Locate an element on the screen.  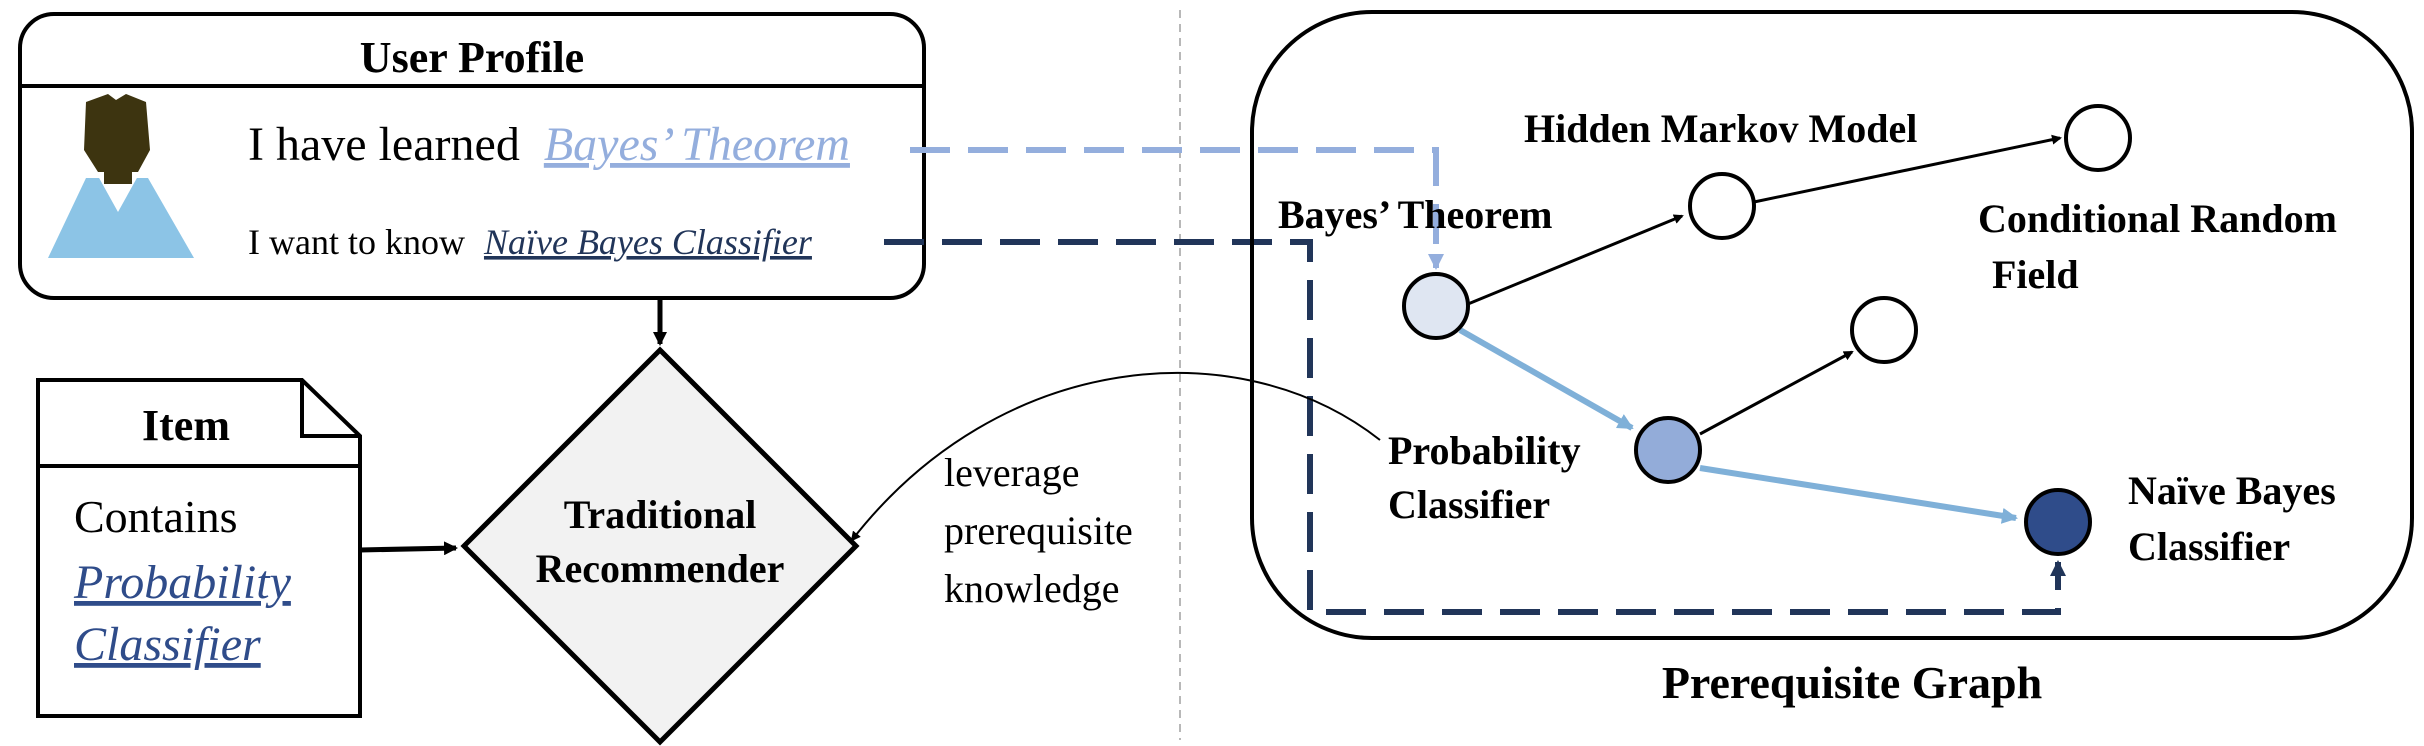
node-conditional-random-field is located at coordinates (2098, 138).